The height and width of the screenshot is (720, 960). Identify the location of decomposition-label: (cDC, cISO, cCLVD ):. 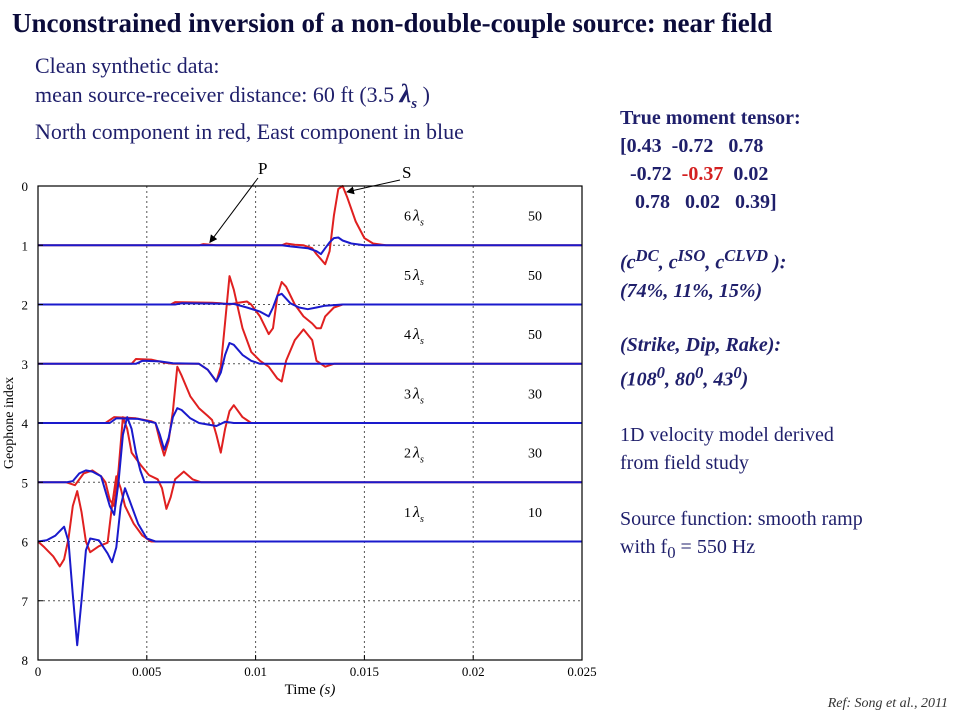
(741, 259).